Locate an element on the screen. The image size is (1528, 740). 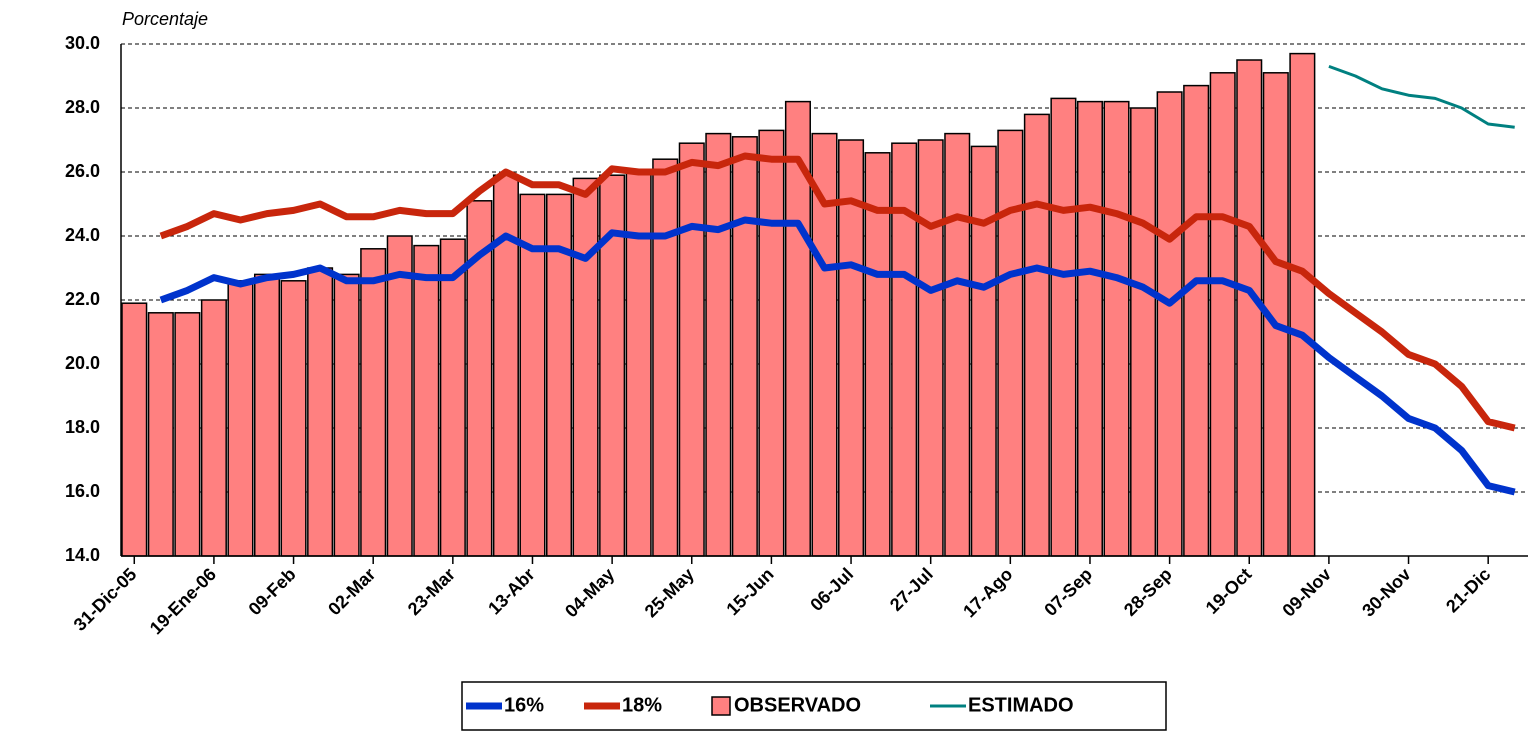
x-tick-label: 07-Sep is located at coordinates (1068, 592).